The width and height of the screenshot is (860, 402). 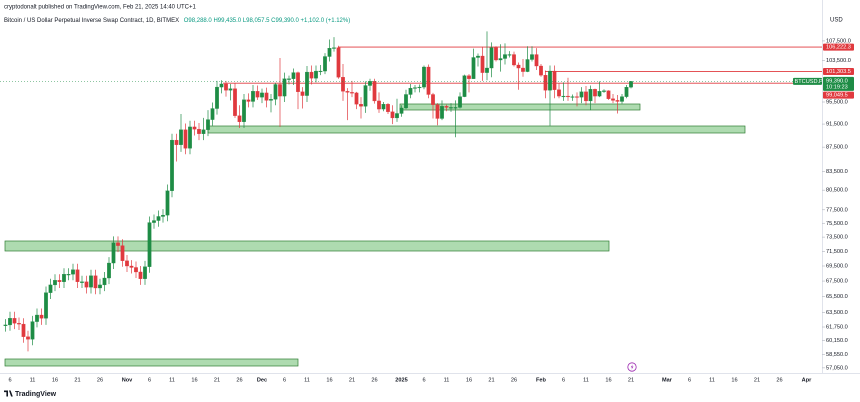 I want to click on last-price-label: 99,390.0, so click(x=837, y=81).